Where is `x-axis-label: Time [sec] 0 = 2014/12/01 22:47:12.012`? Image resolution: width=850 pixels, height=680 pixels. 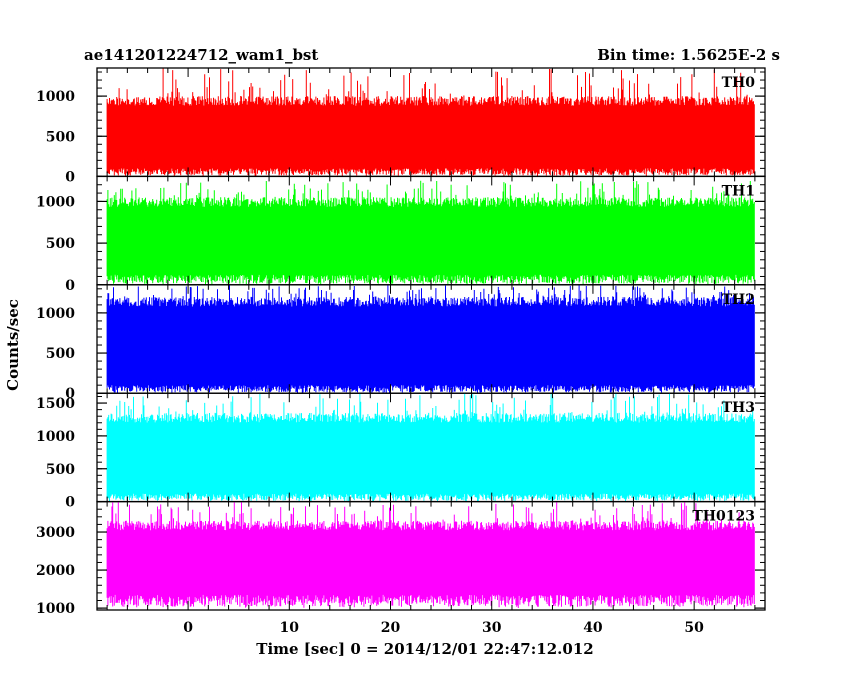 x-axis-label: Time [sec] 0 = 2014/12/01 22:47:12.012 is located at coordinates (424, 649).